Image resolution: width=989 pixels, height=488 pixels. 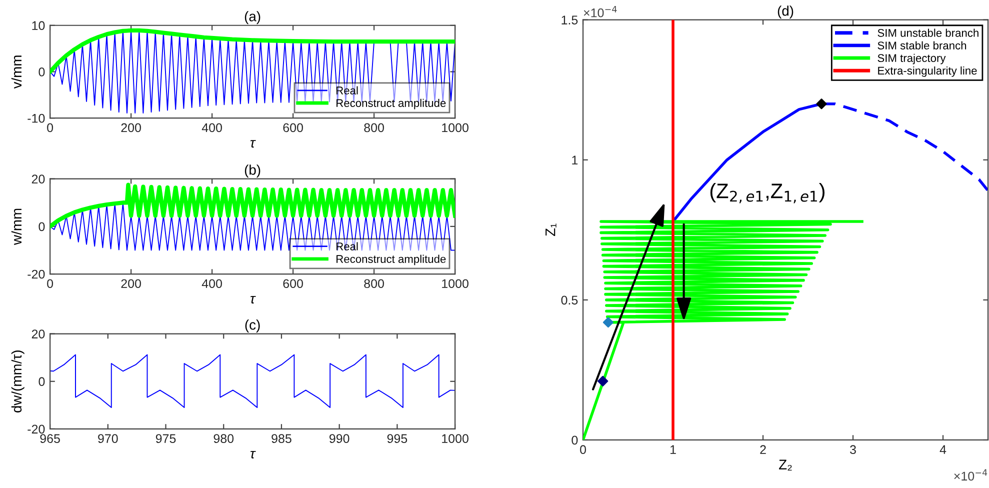 What do you see at coordinates (551, 230) in the screenshot?
I see `y-axis-title: Z₁` at bounding box center [551, 230].